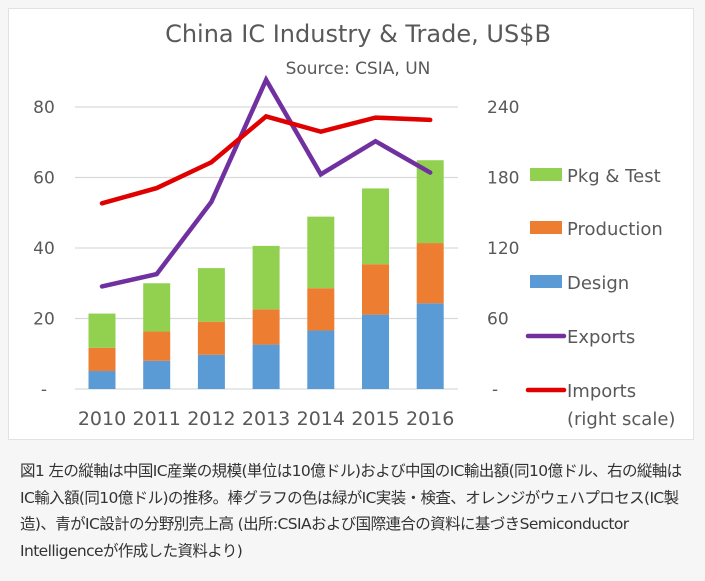 This screenshot has height=581, width=705. I want to click on right-axis: - 60 120 180 240, so click(503, 249).